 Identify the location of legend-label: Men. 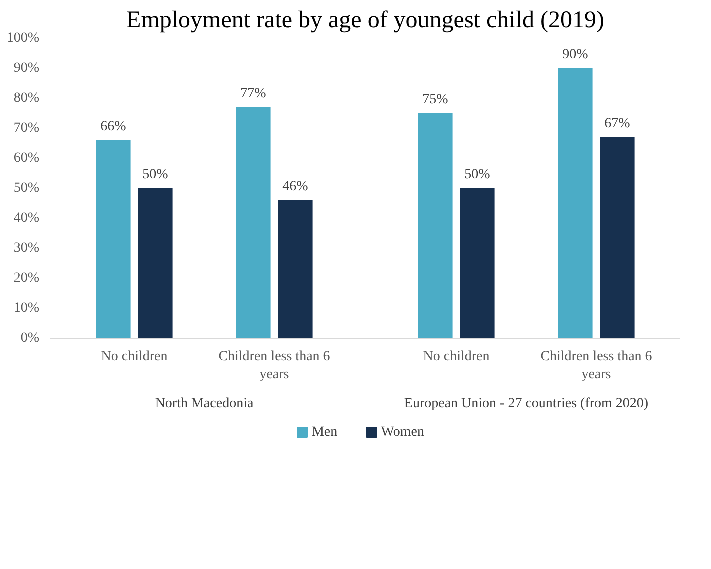
(325, 432).